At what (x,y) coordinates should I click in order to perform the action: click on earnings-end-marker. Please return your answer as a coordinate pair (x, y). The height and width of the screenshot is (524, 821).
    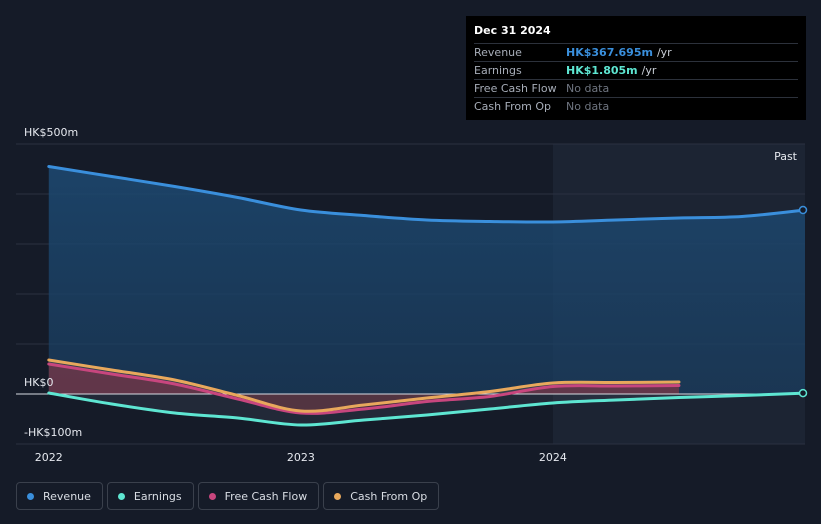
    Looking at the image, I should click on (803, 393).